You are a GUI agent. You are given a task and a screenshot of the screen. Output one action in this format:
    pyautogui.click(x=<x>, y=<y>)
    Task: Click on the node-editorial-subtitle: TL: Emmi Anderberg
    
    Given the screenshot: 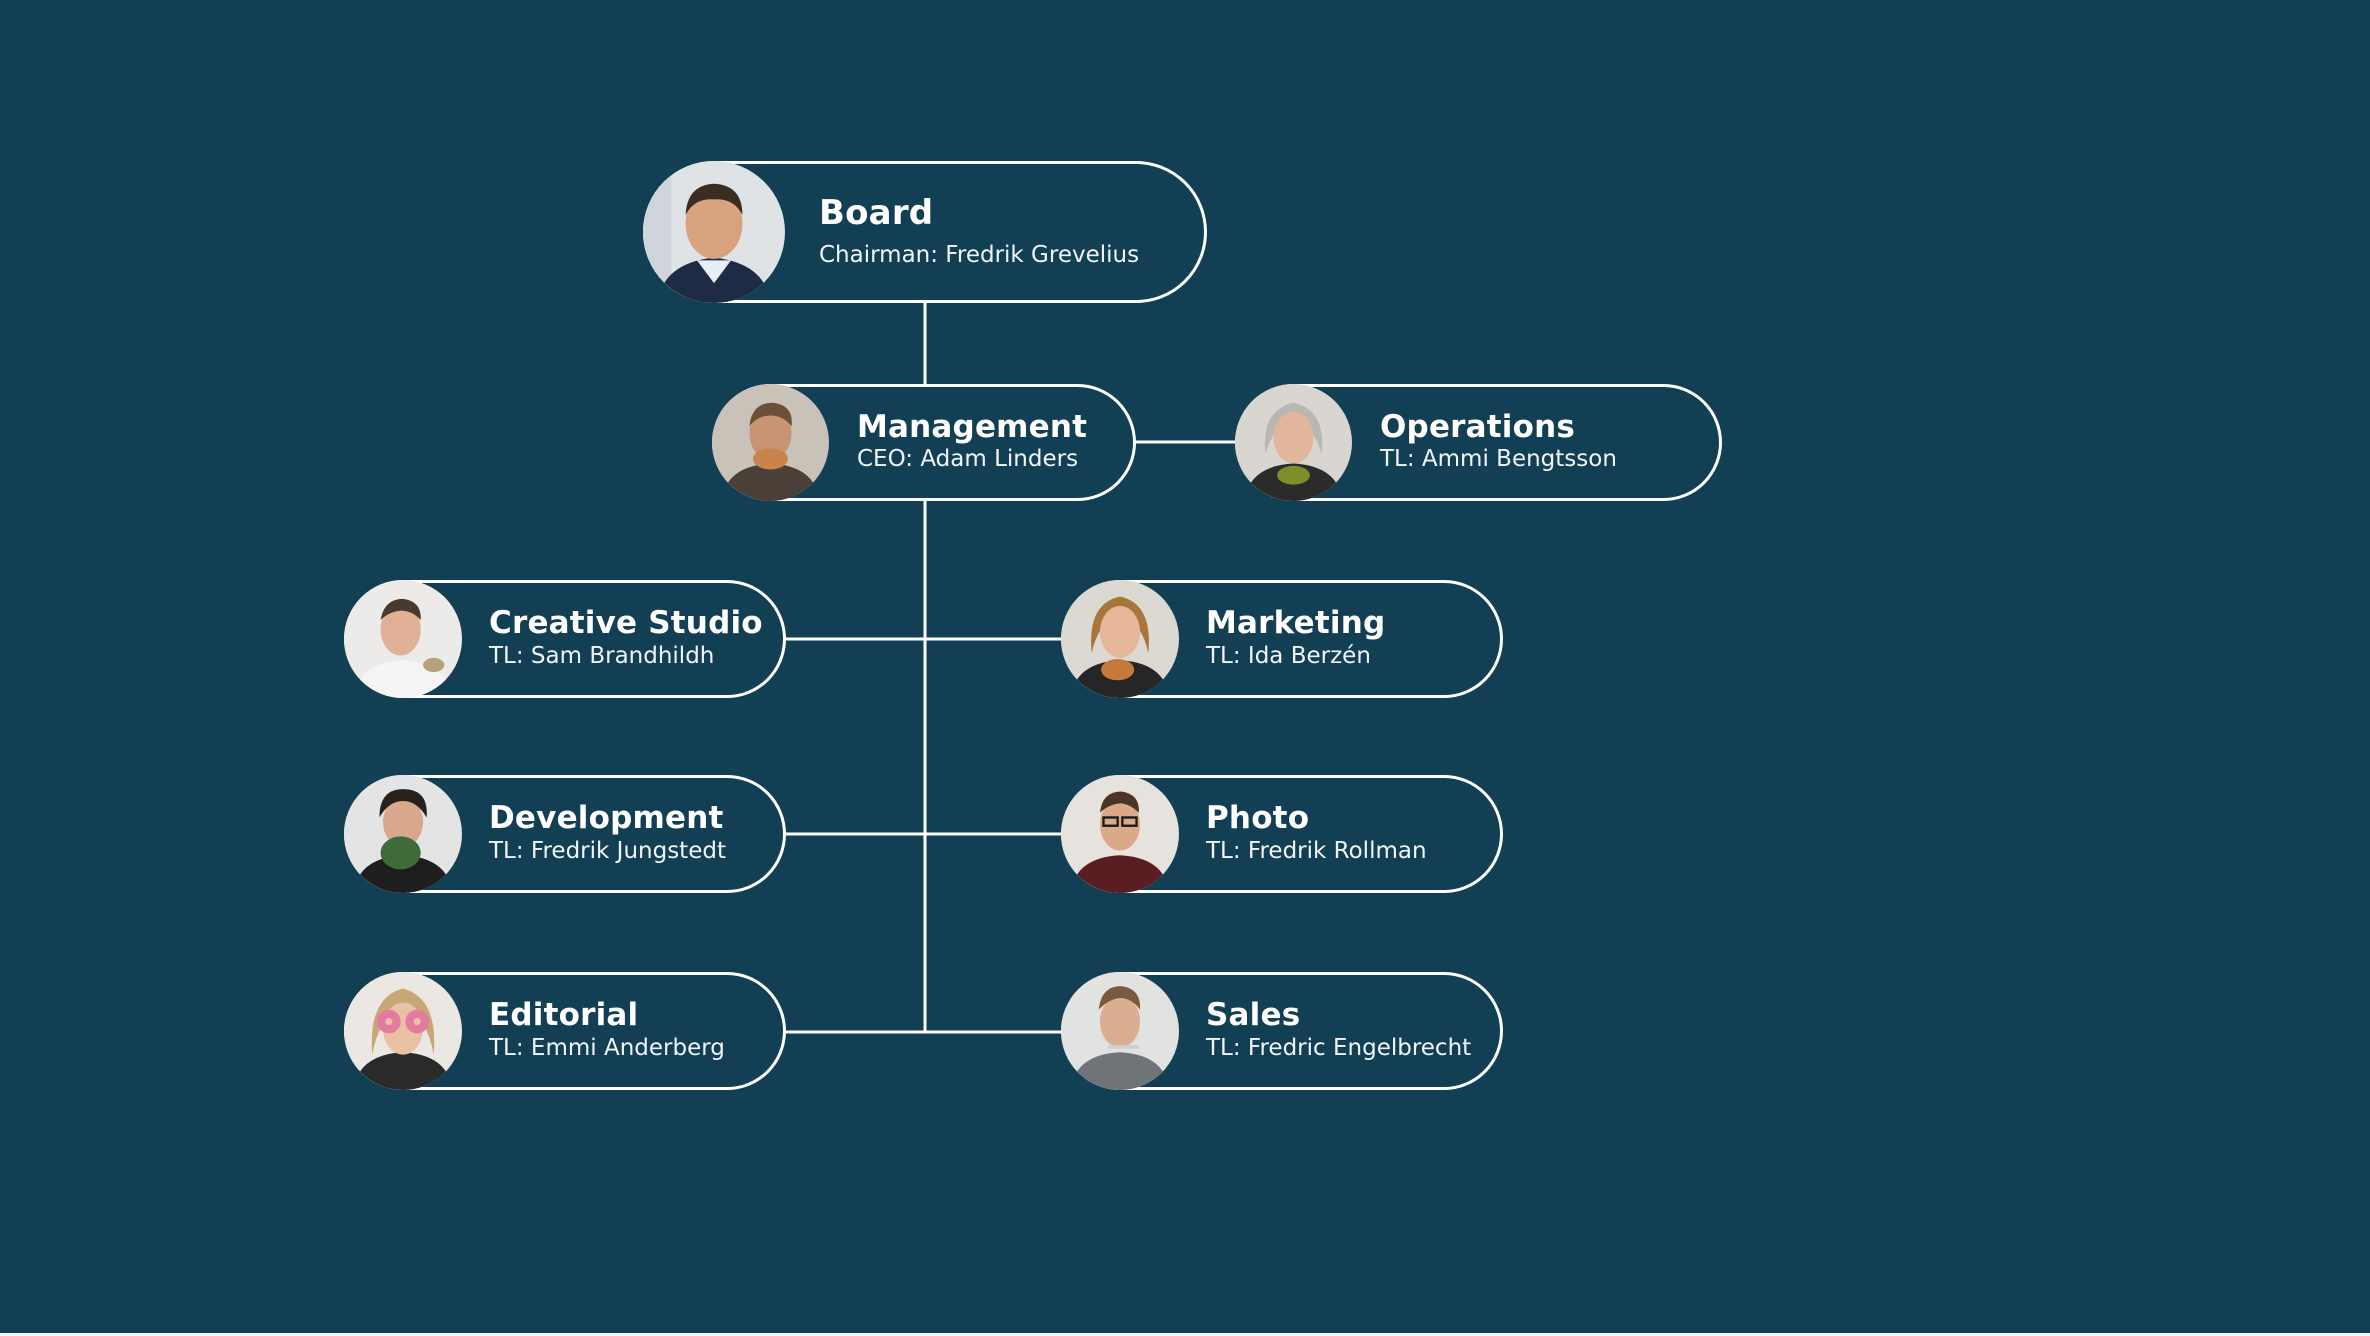 What is the action you would take?
    pyautogui.click(x=607, y=1047)
    